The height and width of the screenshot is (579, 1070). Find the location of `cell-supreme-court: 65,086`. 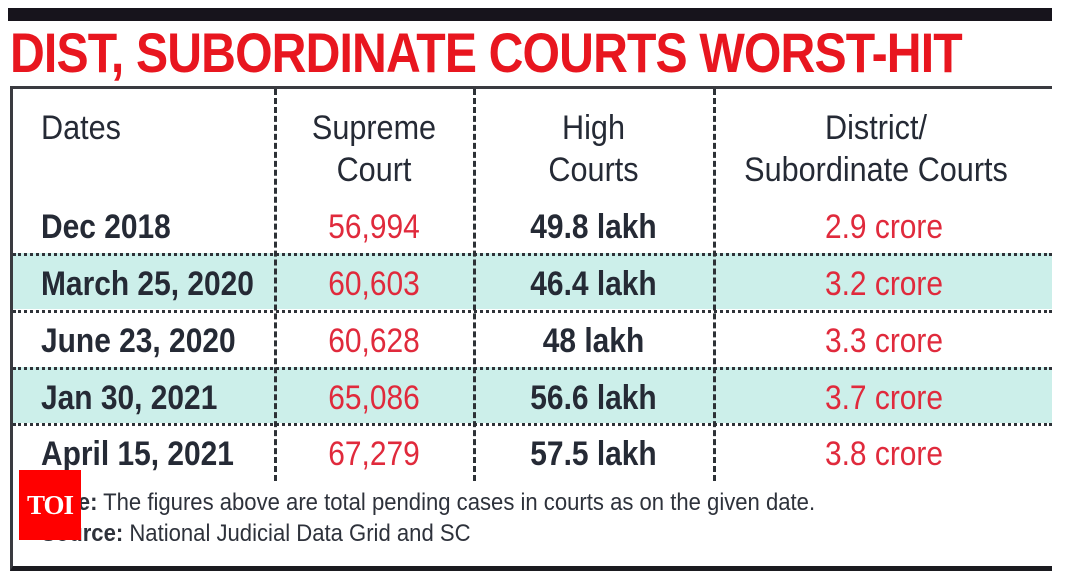

cell-supreme-court: 65,086 is located at coordinates (374, 398).